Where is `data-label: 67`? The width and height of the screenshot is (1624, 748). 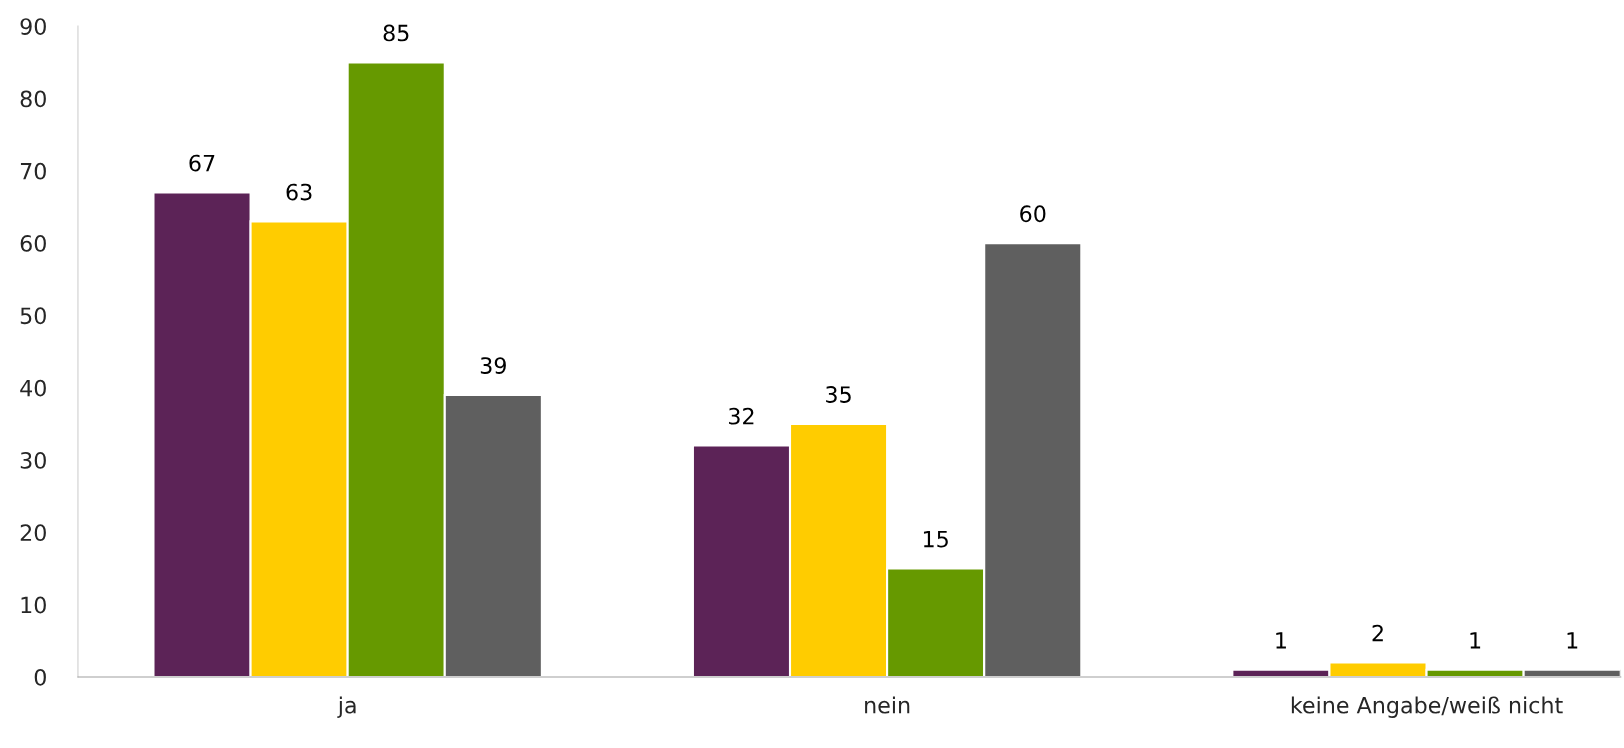 data-label: 67 is located at coordinates (202, 163).